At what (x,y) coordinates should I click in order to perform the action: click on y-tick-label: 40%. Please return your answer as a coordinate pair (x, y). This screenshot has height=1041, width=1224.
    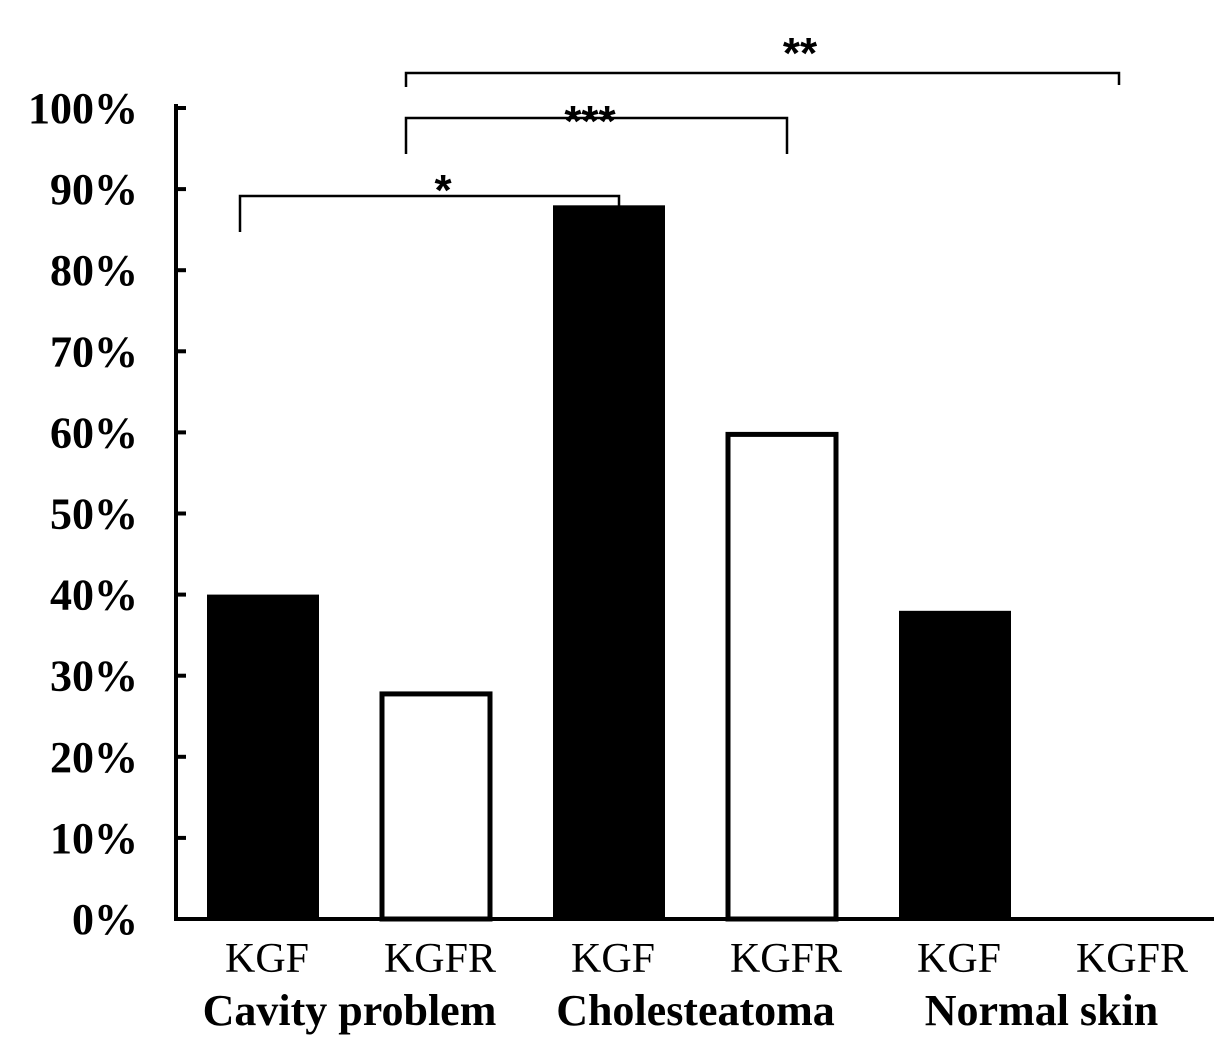
    Looking at the image, I should click on (94, 595).